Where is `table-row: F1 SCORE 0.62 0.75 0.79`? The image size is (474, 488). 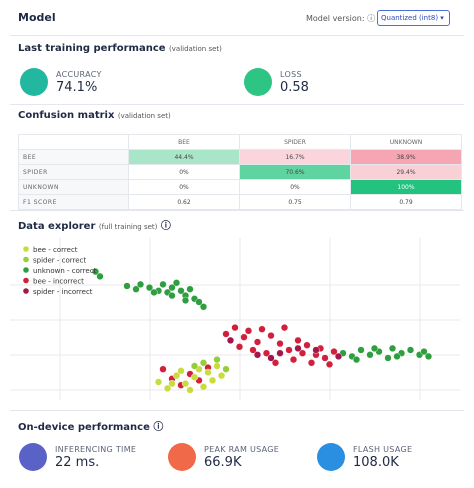
table-row: F1 SCORE 0.62 0.75 0.79 is located at coordinates (240, 202).